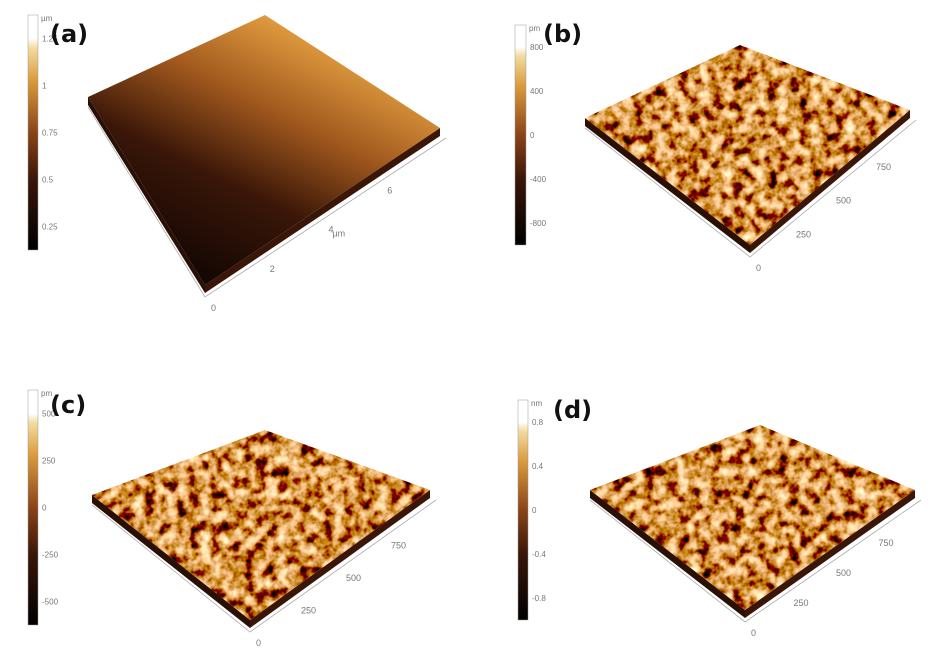  I want to click on colorbar-tick: 0.4, so click(538, 466).